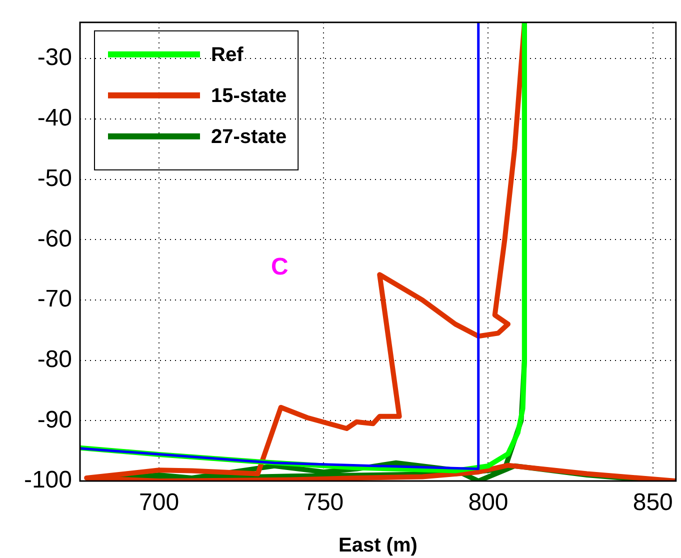 The image size is (681, 558). What do you see at coordinates (279, 266) in the screenshot?
I see `annotation: C` at bounding box center [279, 266].